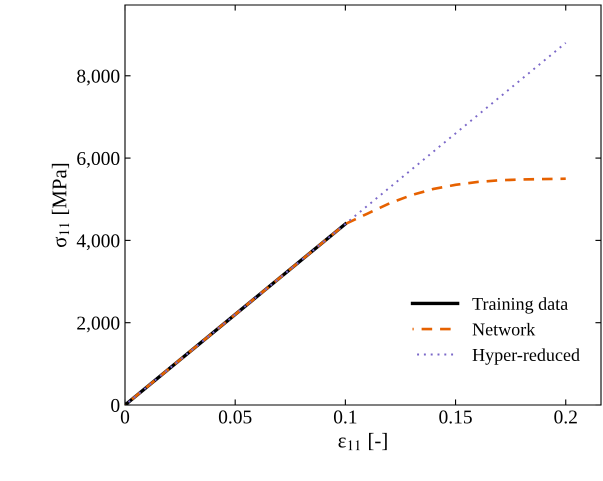  What do you see at coordinates (98, 324) in the screenshot?
I see `y-tick-label: 2,000` at bounding box center [98, 324].